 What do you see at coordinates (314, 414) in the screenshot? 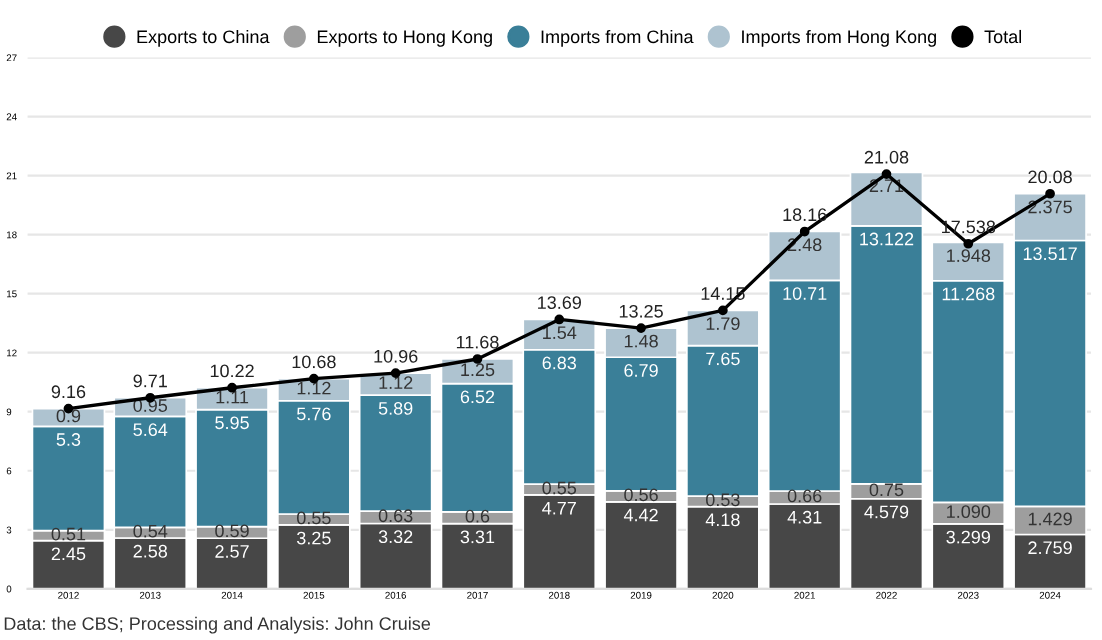
I see `data-label: 5.76` at bounding box center [314, 414].